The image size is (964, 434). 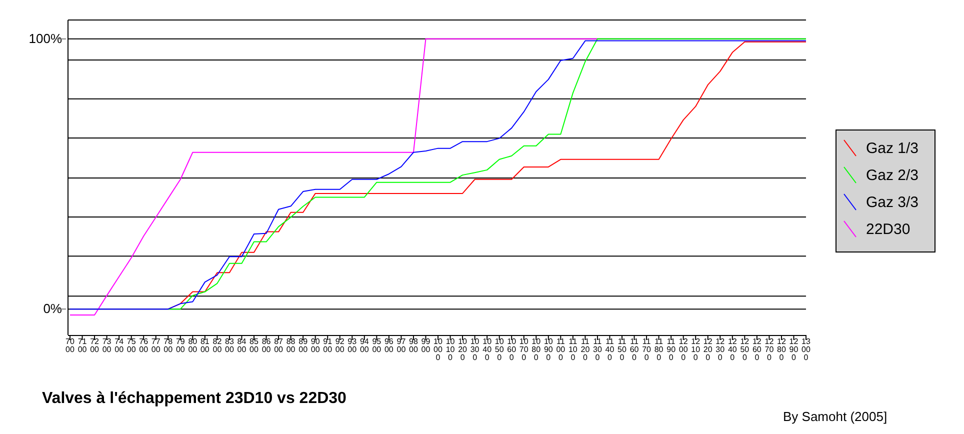 I want to click on x-tick-label: 12100, so click(x=696, y=349).